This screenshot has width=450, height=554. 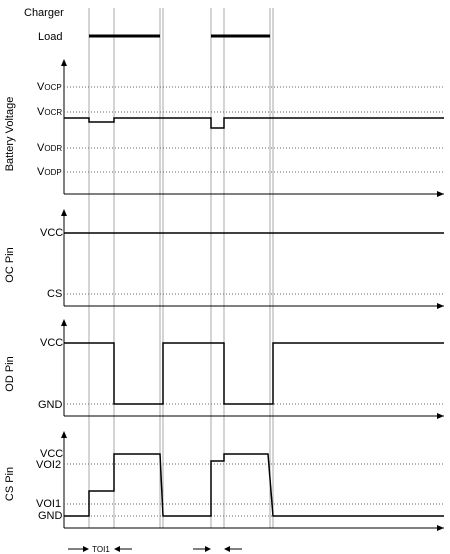 I want to click on v-ocp-label: VOCP, so click(x=49, y=87).